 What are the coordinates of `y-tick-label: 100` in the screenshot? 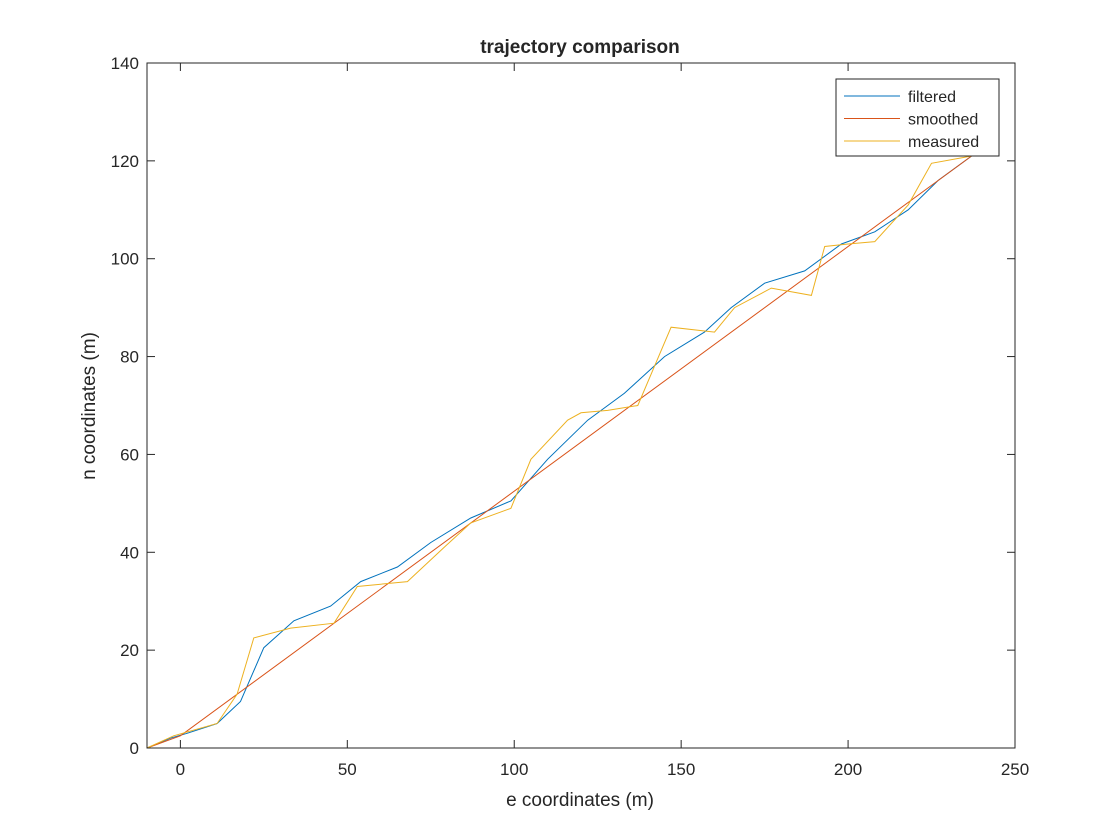 It's located at (125, 259).